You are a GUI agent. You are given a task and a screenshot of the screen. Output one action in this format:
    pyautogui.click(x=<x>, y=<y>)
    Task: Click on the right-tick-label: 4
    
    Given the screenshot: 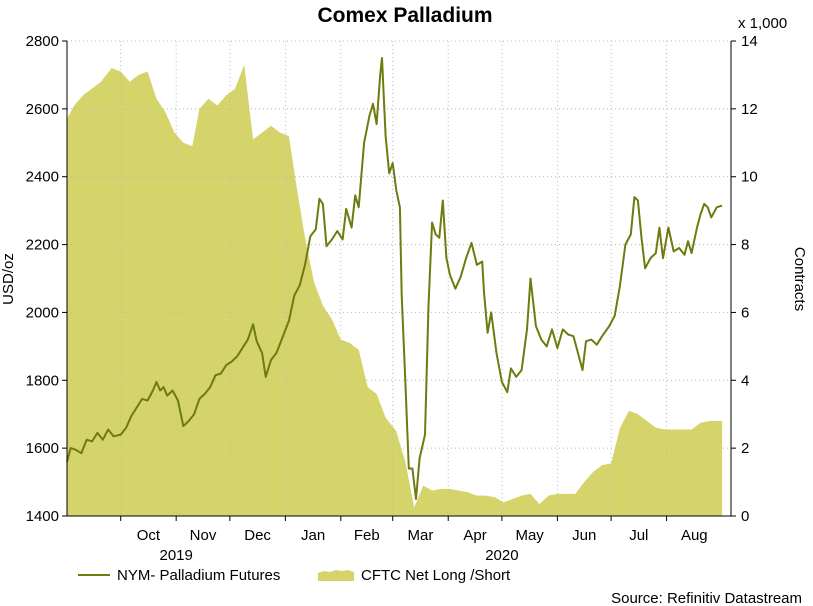 What is the action you would take?
    pyautogui.click(x=745, y=380)
    